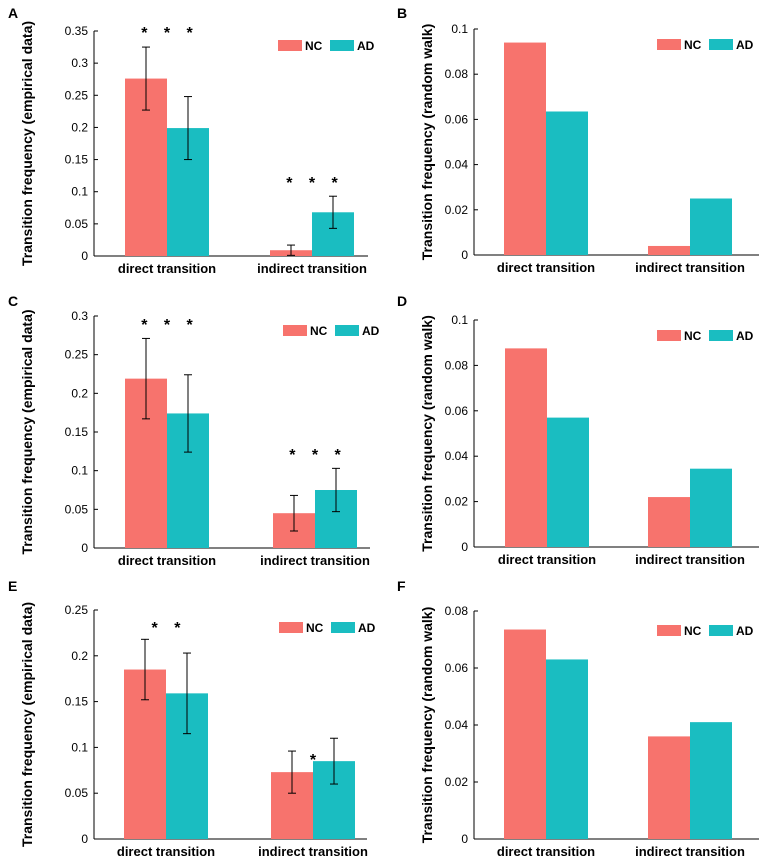 The image size is (767, 861). I want to click on panel-letter: E, so click(12, 586).